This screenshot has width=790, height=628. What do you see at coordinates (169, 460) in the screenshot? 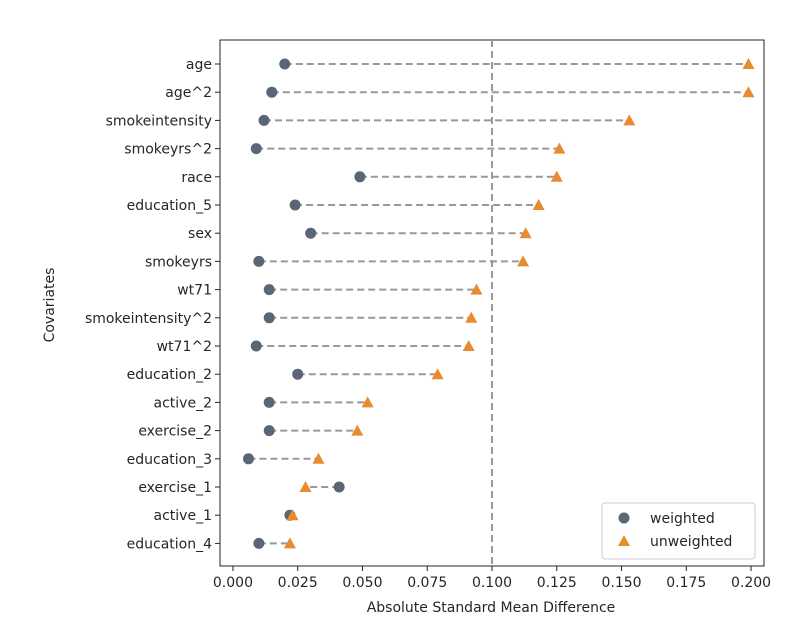
I see `y-tick-label: education_3` at bounding box center [169, 460].